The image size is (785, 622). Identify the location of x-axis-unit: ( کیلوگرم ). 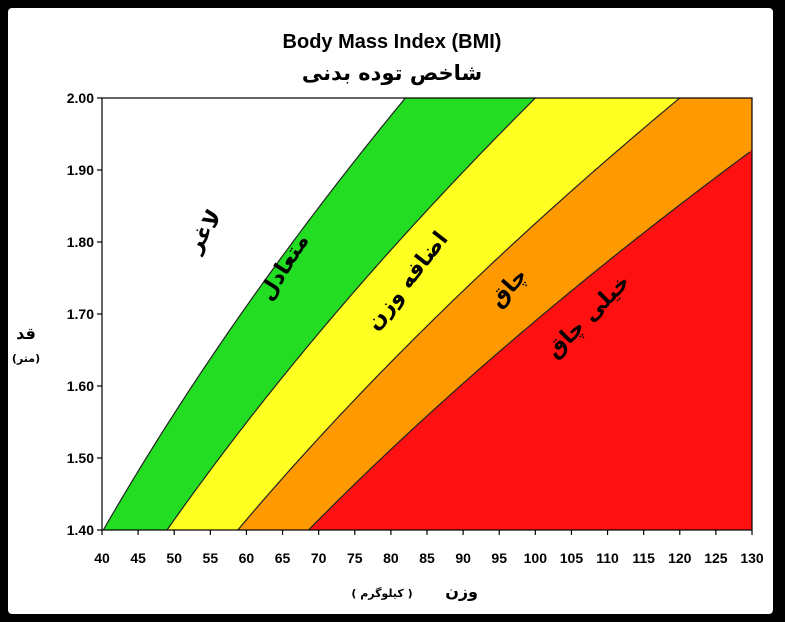
(381, 593).